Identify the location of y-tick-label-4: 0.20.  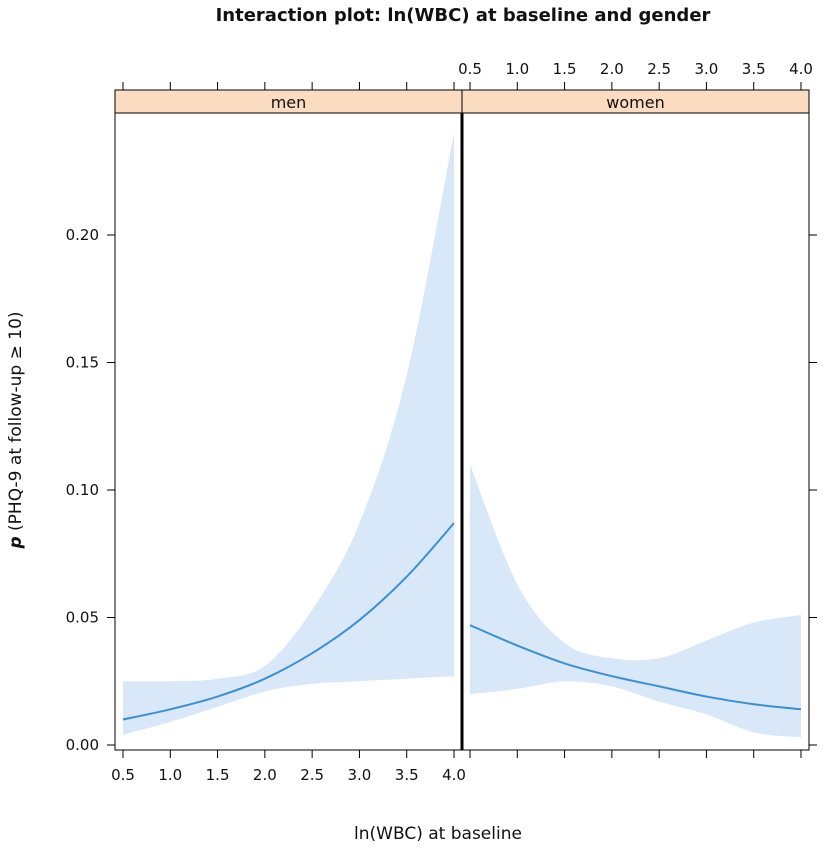
(82, 235).